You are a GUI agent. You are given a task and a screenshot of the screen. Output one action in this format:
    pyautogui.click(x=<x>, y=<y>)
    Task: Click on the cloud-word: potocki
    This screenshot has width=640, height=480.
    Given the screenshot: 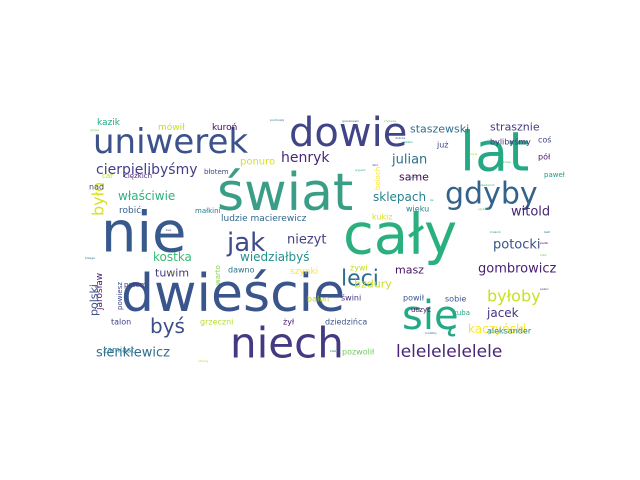 What is the action you would take?
    pyautogui.click(x=517, y=245)
    